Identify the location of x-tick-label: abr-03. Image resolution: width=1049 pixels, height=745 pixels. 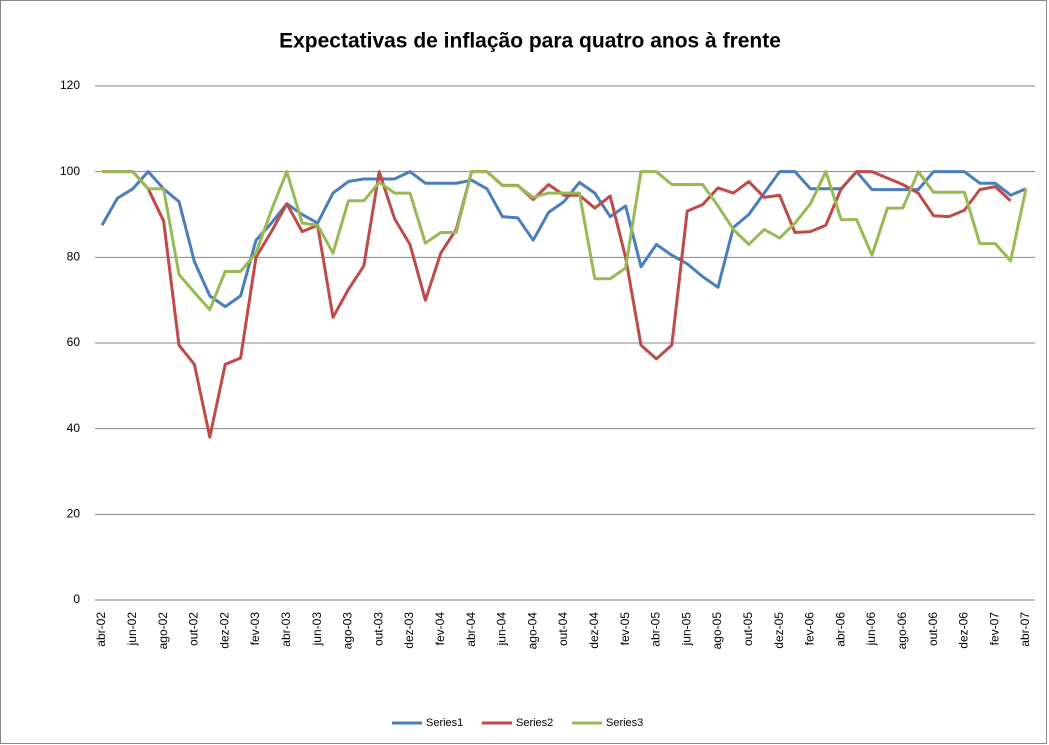
(286, 629).